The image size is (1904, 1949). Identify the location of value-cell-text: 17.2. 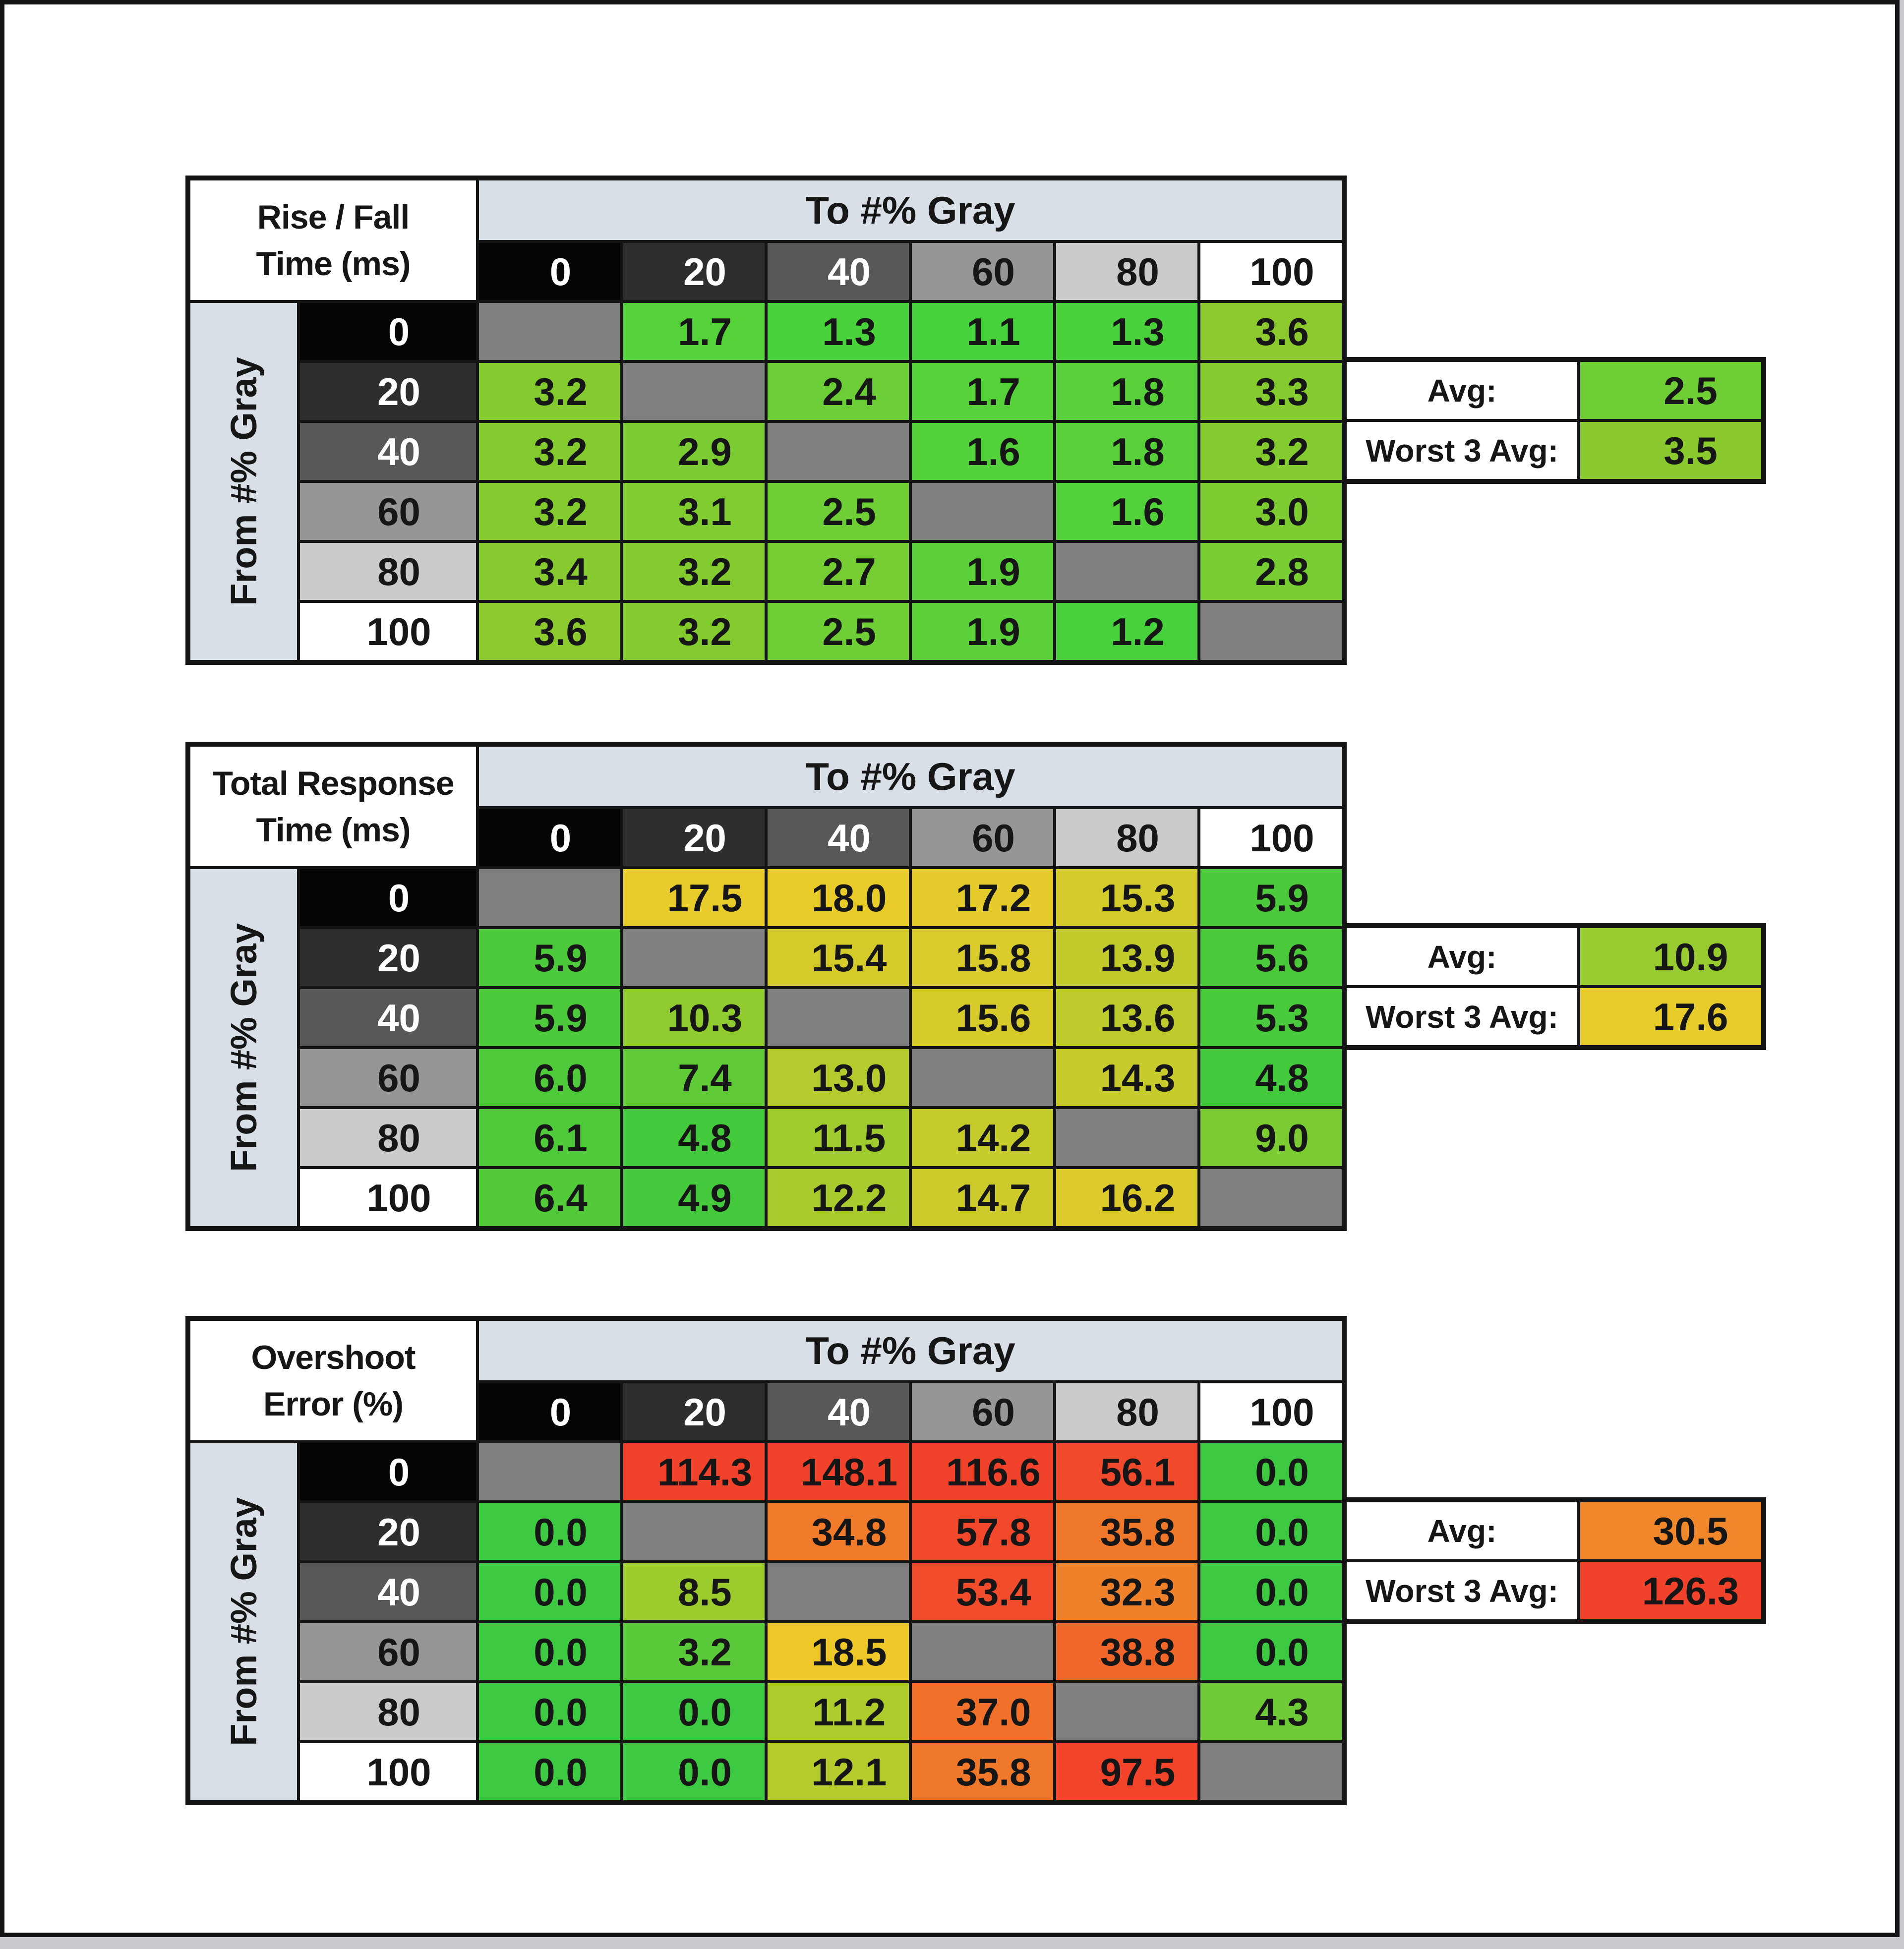
(993, 898).